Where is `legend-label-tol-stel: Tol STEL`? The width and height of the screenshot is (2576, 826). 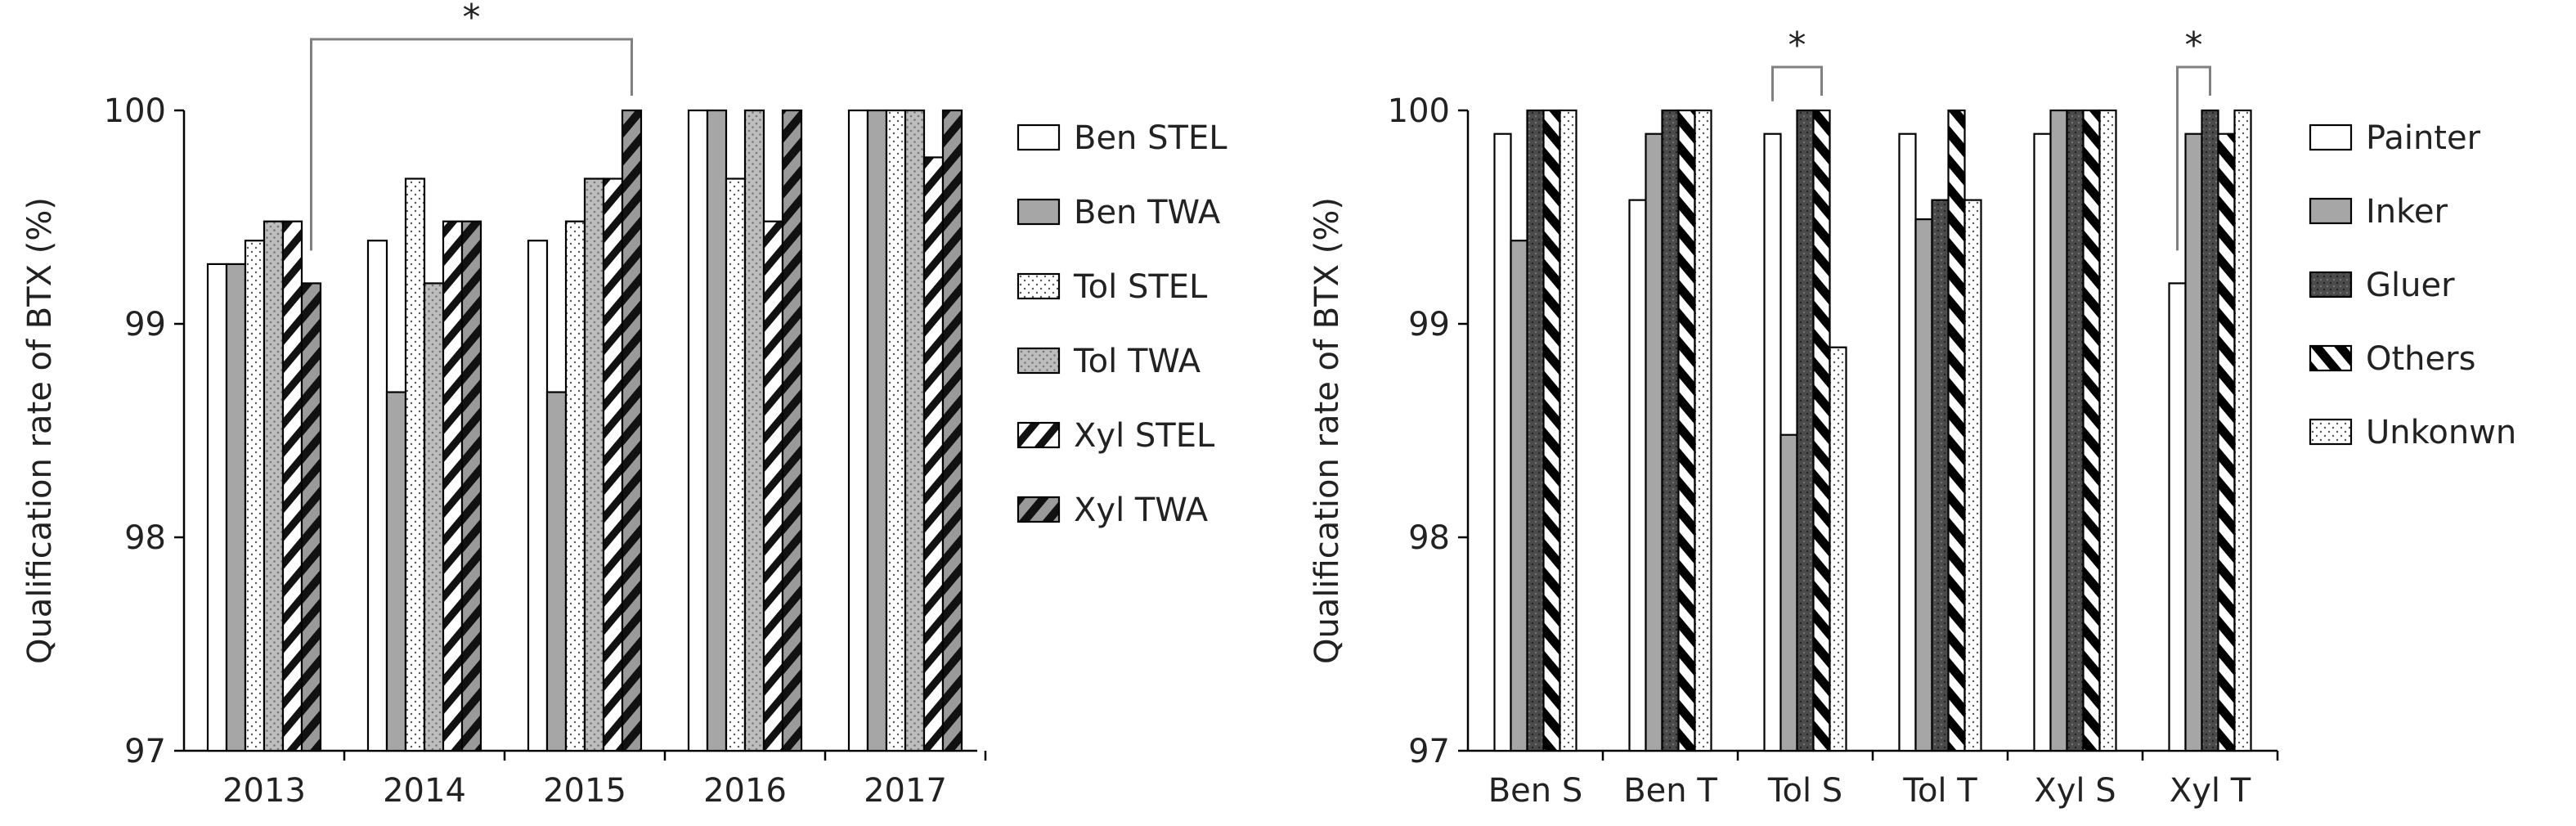 legend-label-tol-stel: Tol STEL is located at coordinates (1140, 287).